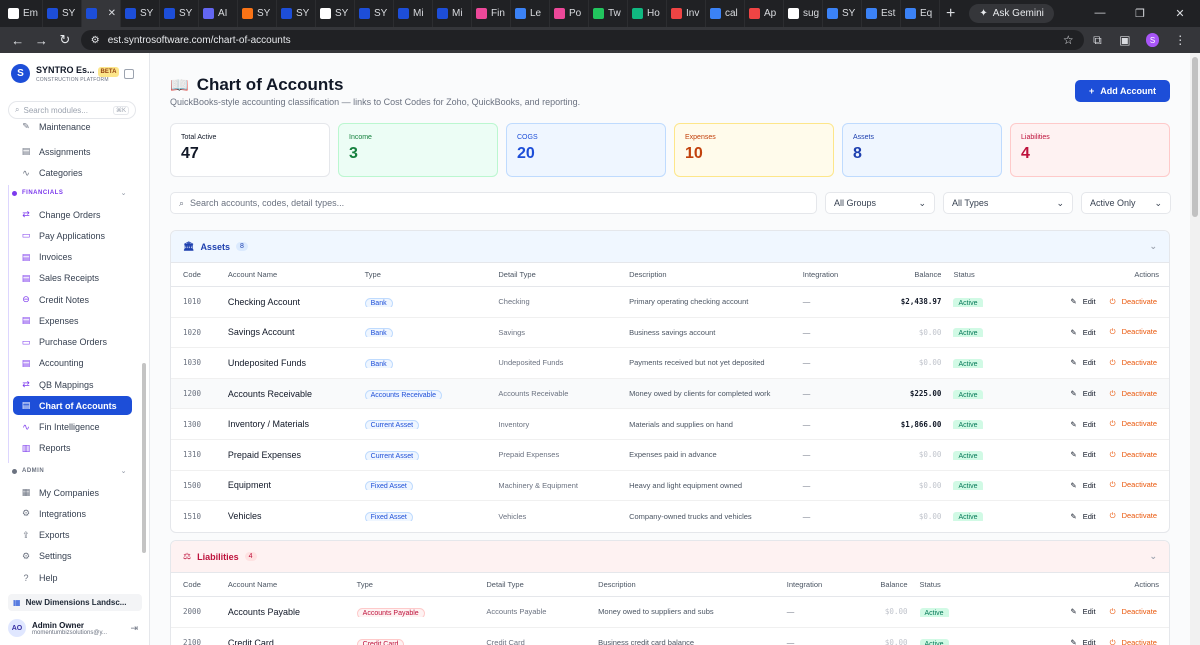 This screenshot has height=645, width=1200. I want to click on sidebar-item-chart-of-accounts: ▤ Chart of Accounts, so click(72, 406).